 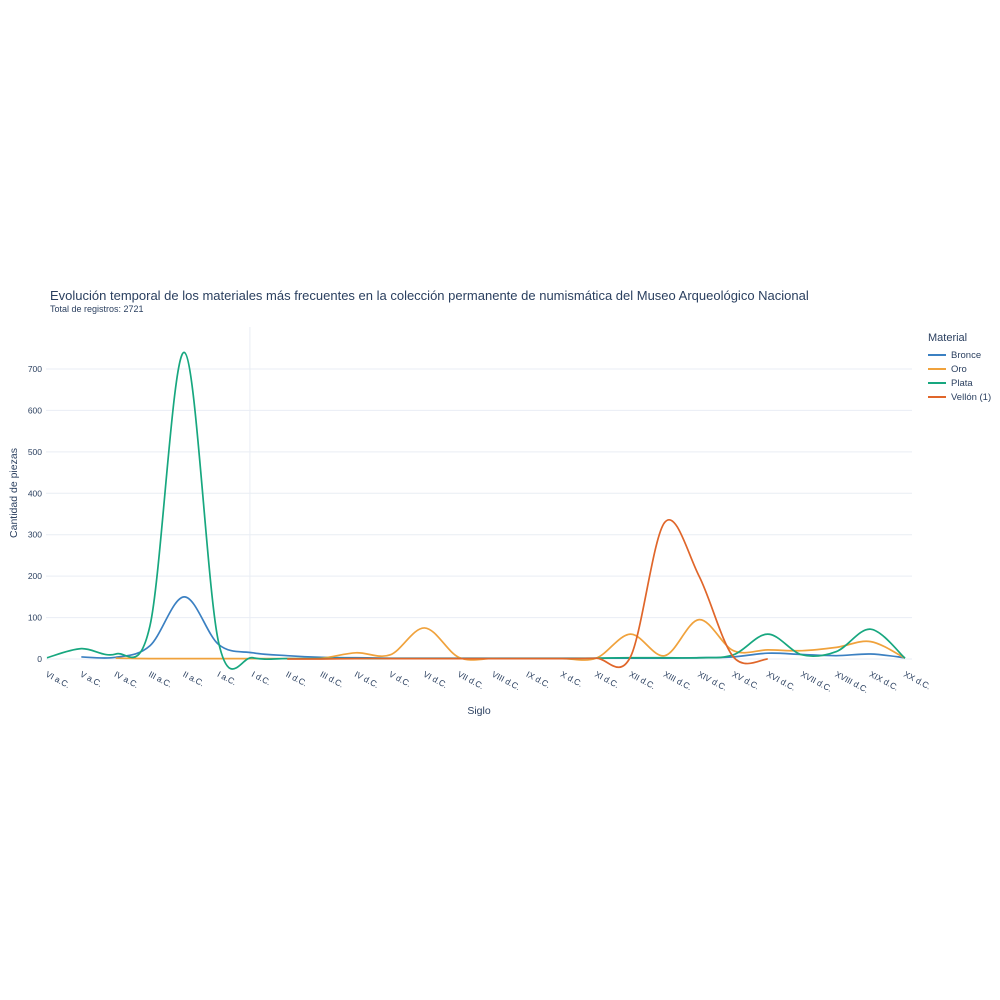 I want to click on y-tick-label: 400, so click(x=35, y=493).